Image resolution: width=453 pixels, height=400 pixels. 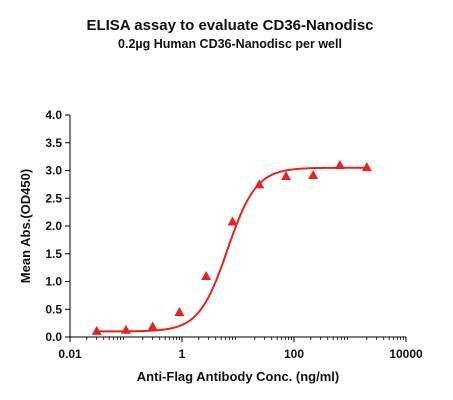 I want to click on y-axis-ticks: 0.0 0.5 1.0 1.5 2.0 2.5 3.0 3.5 4.0, so click(x=57, y=226).